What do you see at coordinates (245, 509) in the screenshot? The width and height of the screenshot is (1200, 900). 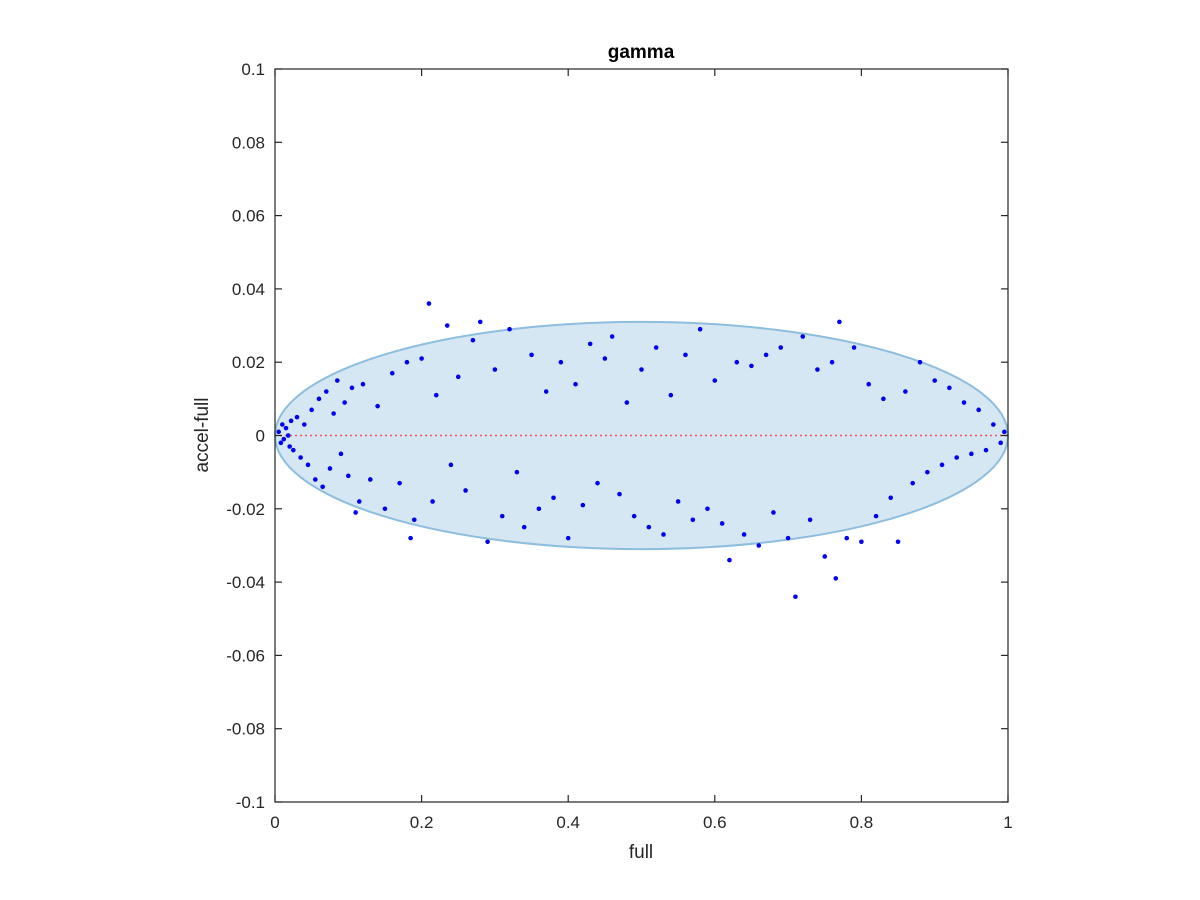 I see `y-tick-label: -0.02` at bounding box center [245, 509].